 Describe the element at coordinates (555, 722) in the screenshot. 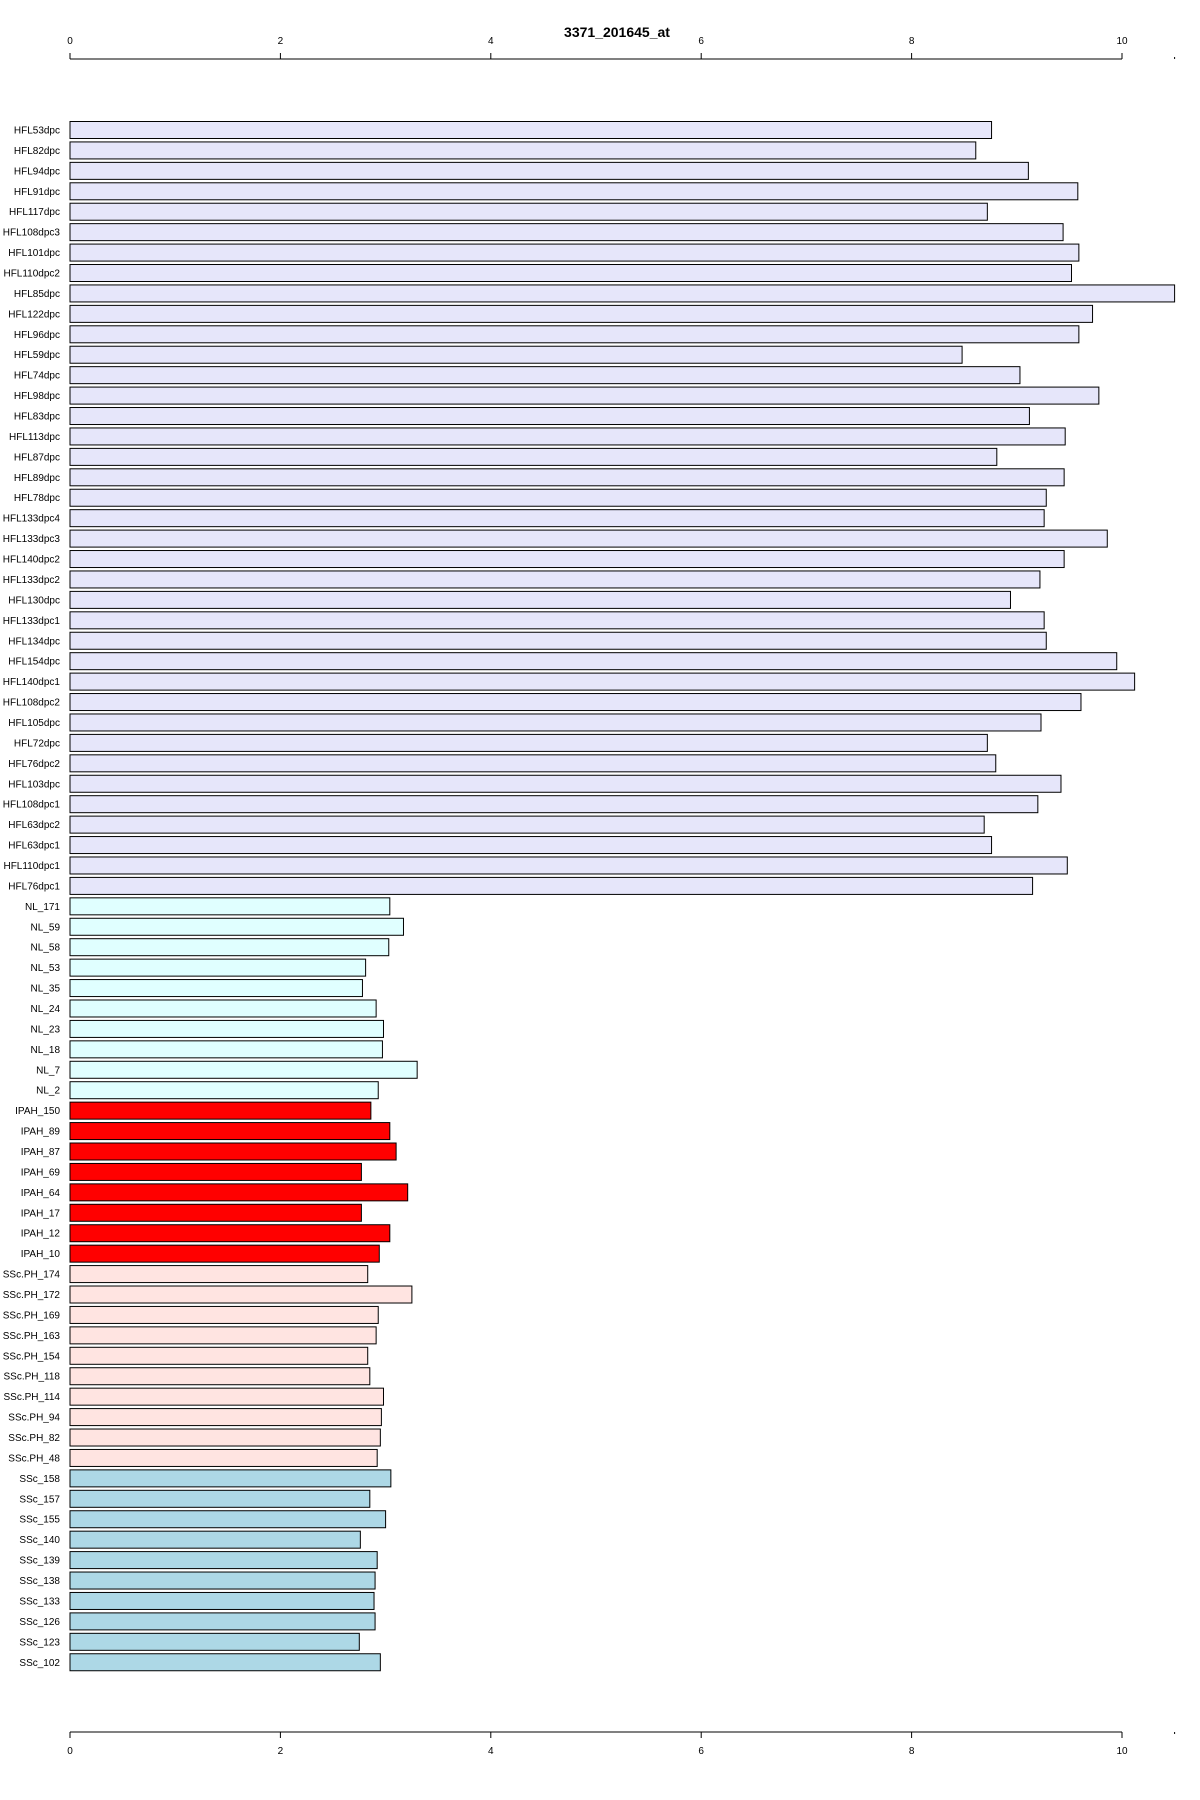

I see `bar-HFL105dpc` at that location.